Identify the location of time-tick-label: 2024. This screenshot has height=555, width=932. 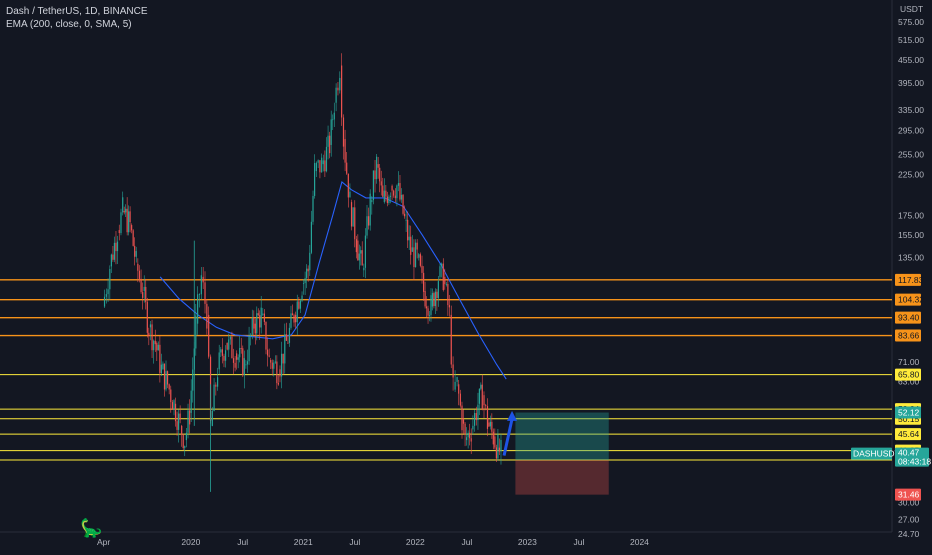
(639, 542).